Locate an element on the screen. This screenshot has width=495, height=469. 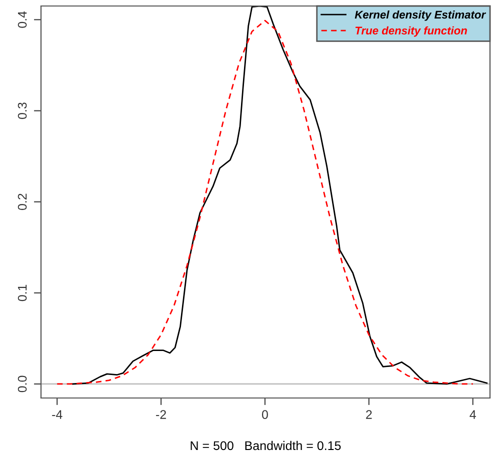
y-tick-label: 0.4 is located at coordinates (22, 19).